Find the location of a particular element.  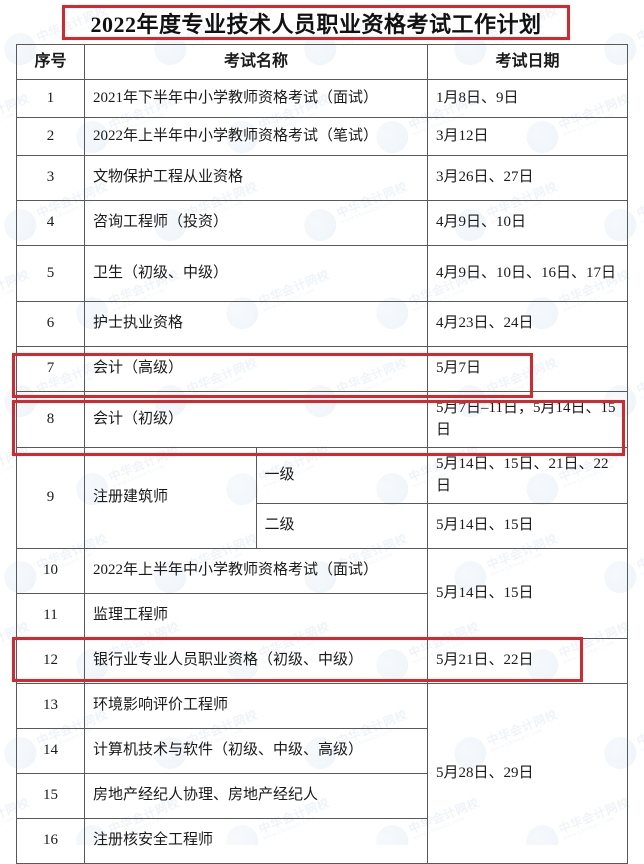

row-exam-name: 注册核安全工程师 is located at coordinates (256, 841).